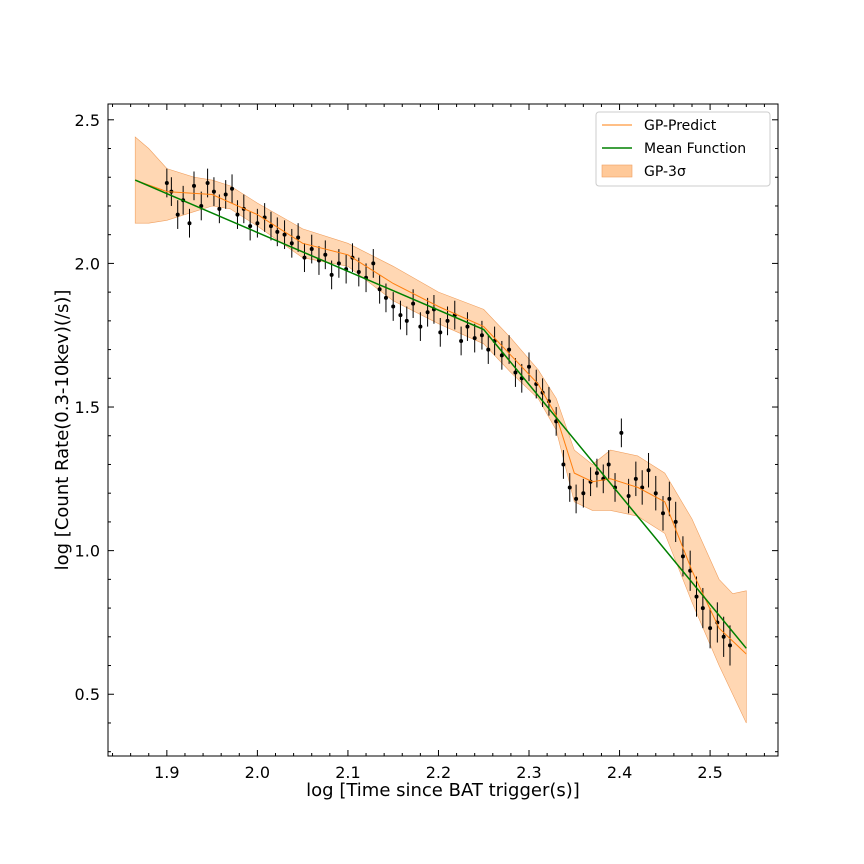  What do you see at coordinates (87, 120) in the screenshot?
I see `y-tick-label: 2.5` at bounding box center [87, 120].